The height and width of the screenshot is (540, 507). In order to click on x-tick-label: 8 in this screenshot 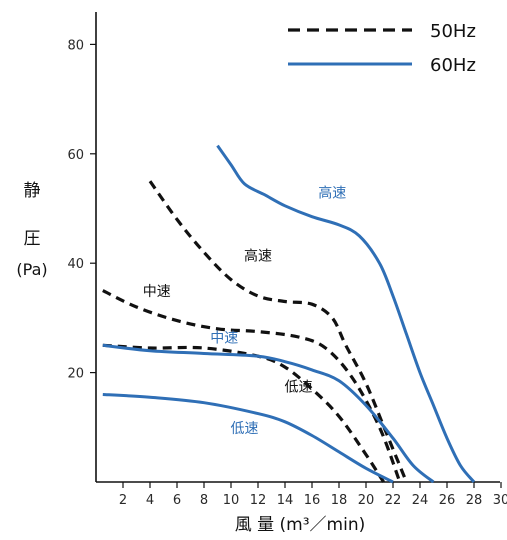, I will do `click(204, 500)`.